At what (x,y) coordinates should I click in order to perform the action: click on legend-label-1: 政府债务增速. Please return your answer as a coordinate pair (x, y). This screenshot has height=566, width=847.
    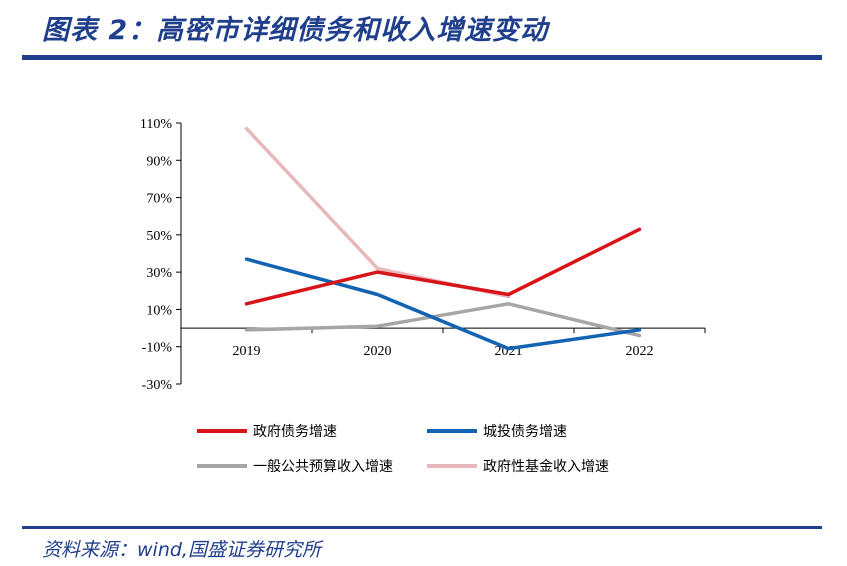
    Looking at the image, I should click on (295, 432).